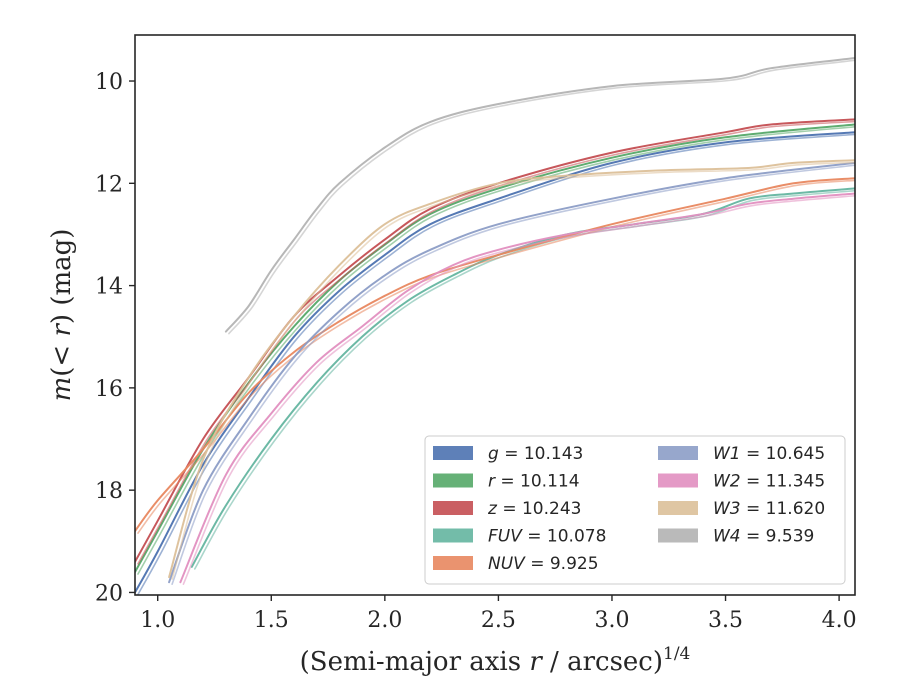 This screenshot has height=700, width=900. What do you see at coordinates (453, 453) in the screenshot?
I see `legend-swatch-g` at bounding box center [453, 453].